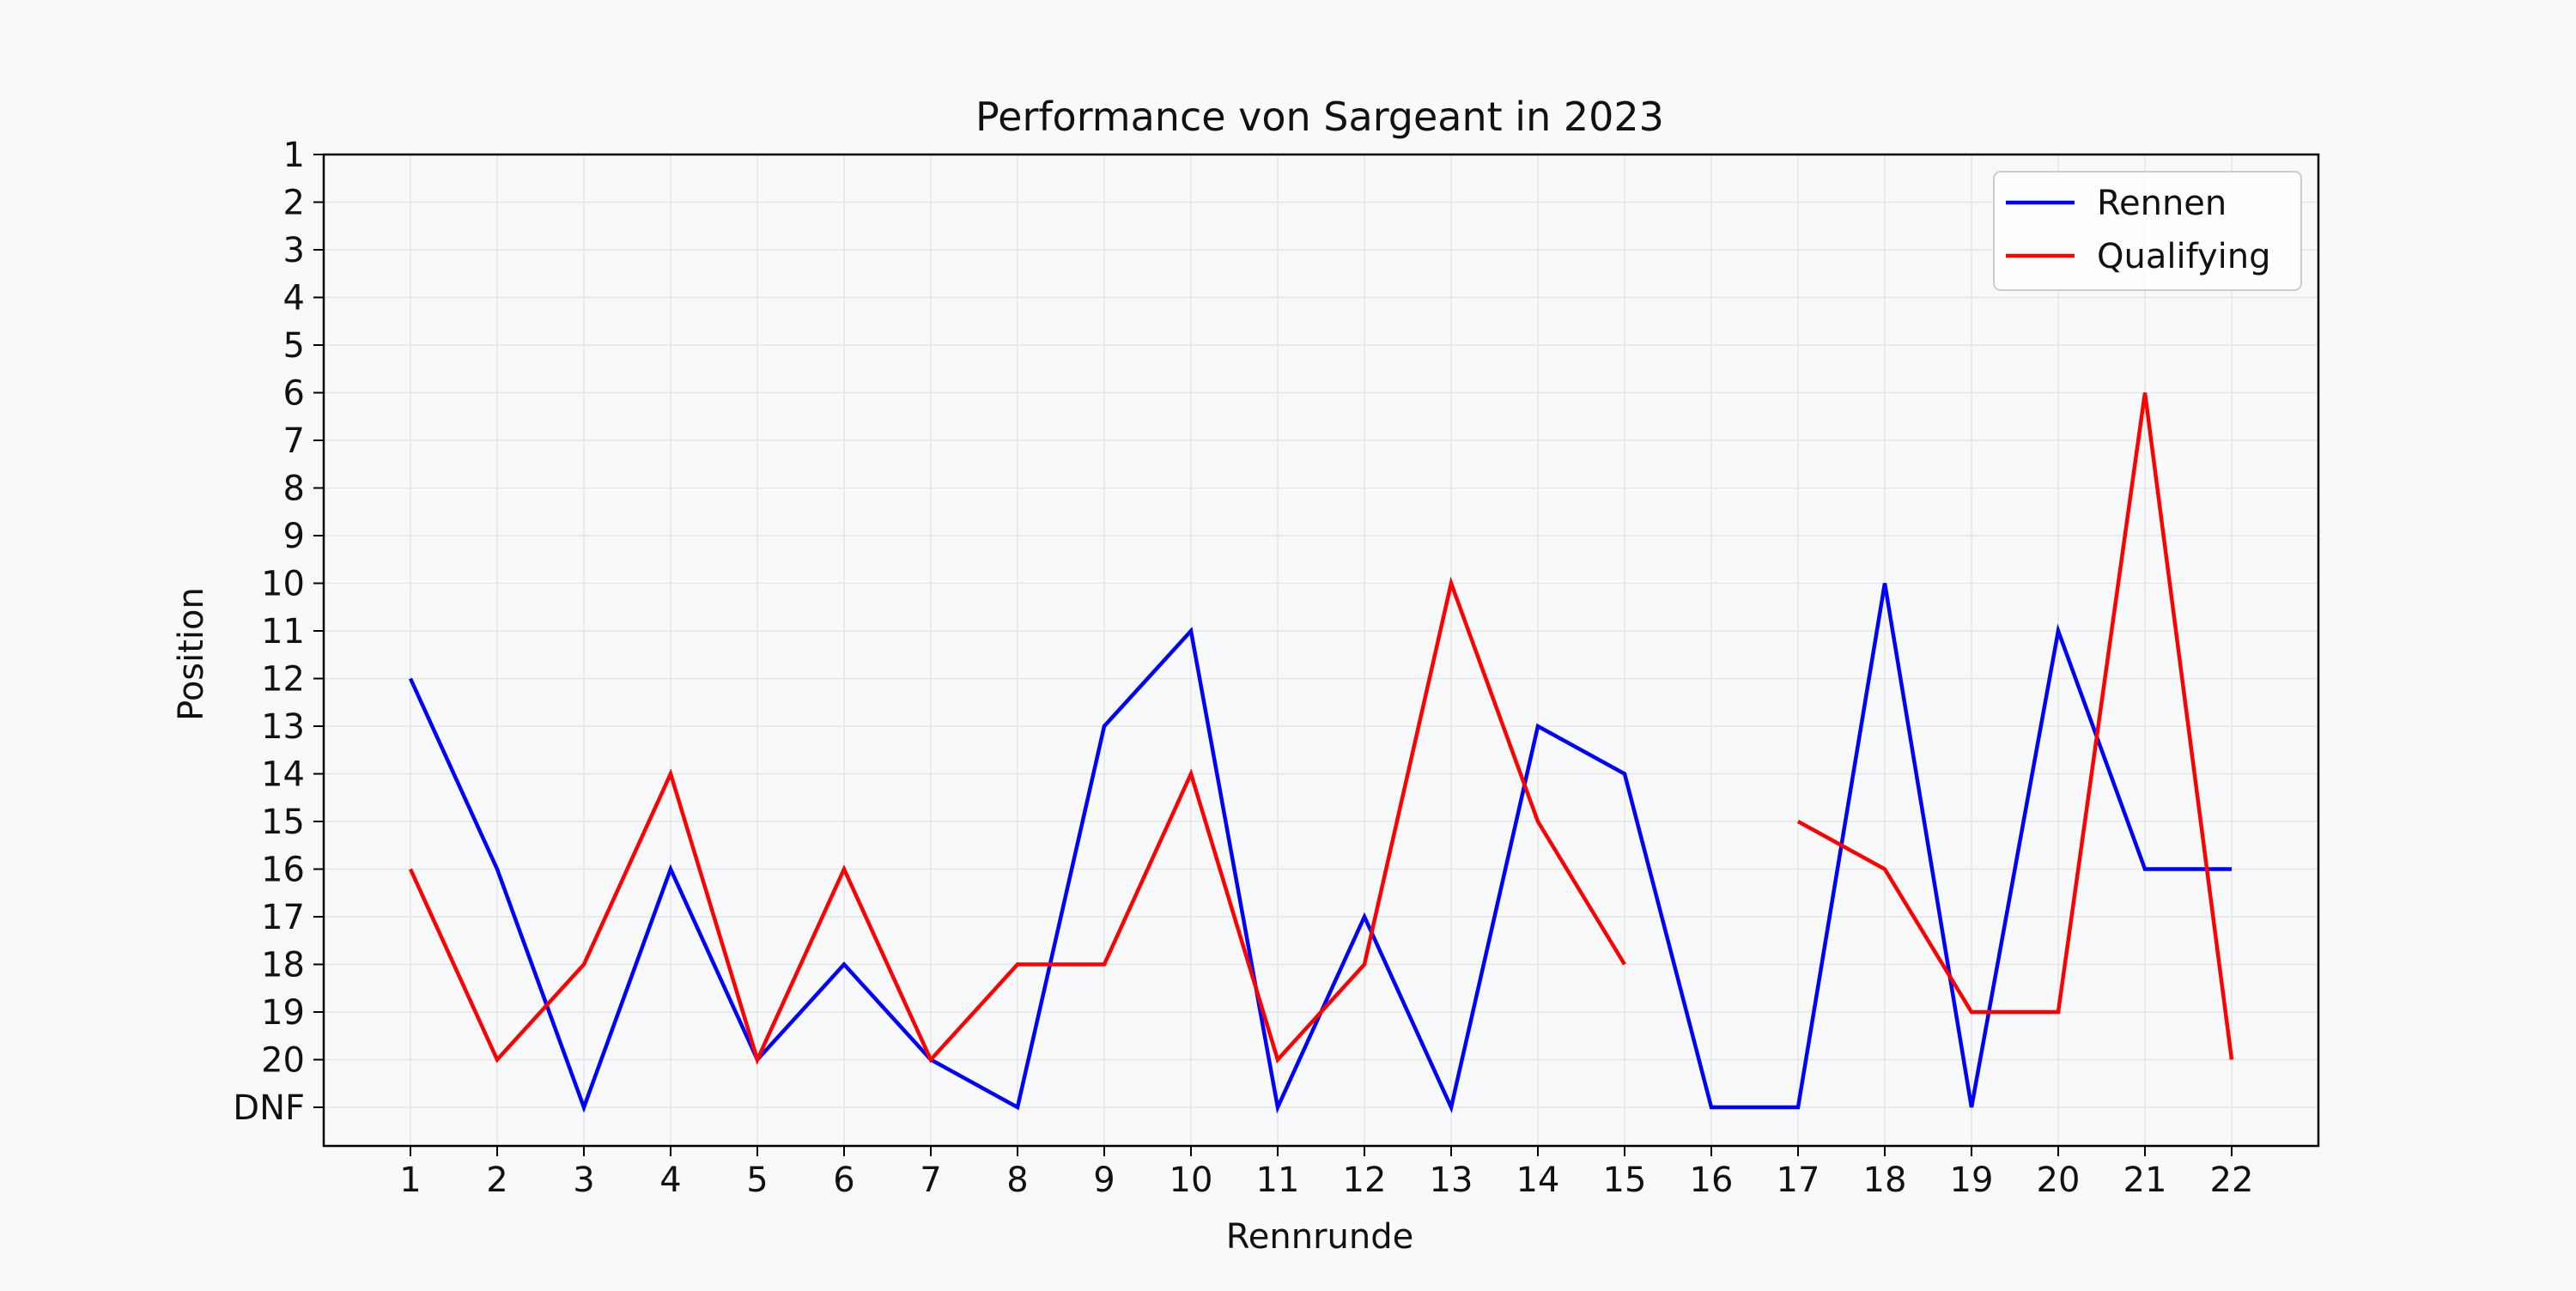 The image size is (2576, 1291). What do you see at coordinates (283, 585) in the screenshot?
I see `y-tick-label: 10` at bounding box center [283, 585].